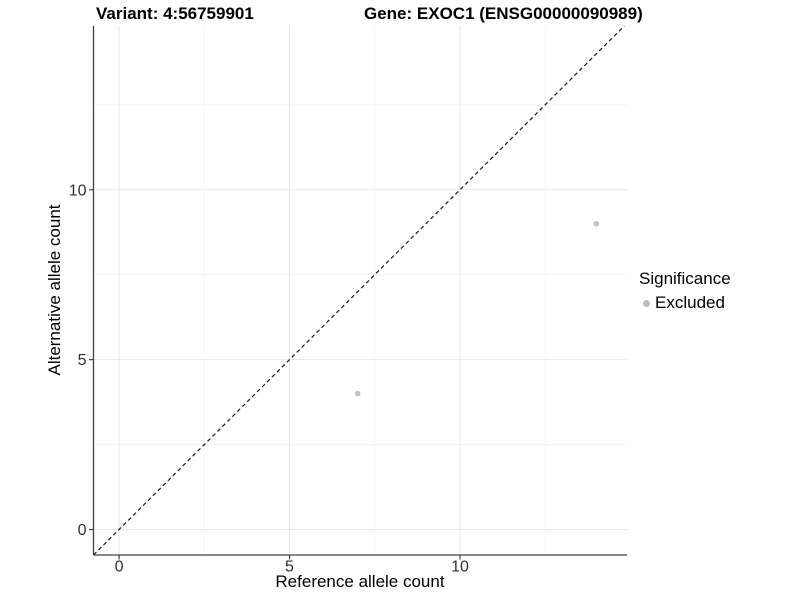  Describe the element at coordinates (82, 360) in the screenshot. I see `y-tick-label: 5` at that location.